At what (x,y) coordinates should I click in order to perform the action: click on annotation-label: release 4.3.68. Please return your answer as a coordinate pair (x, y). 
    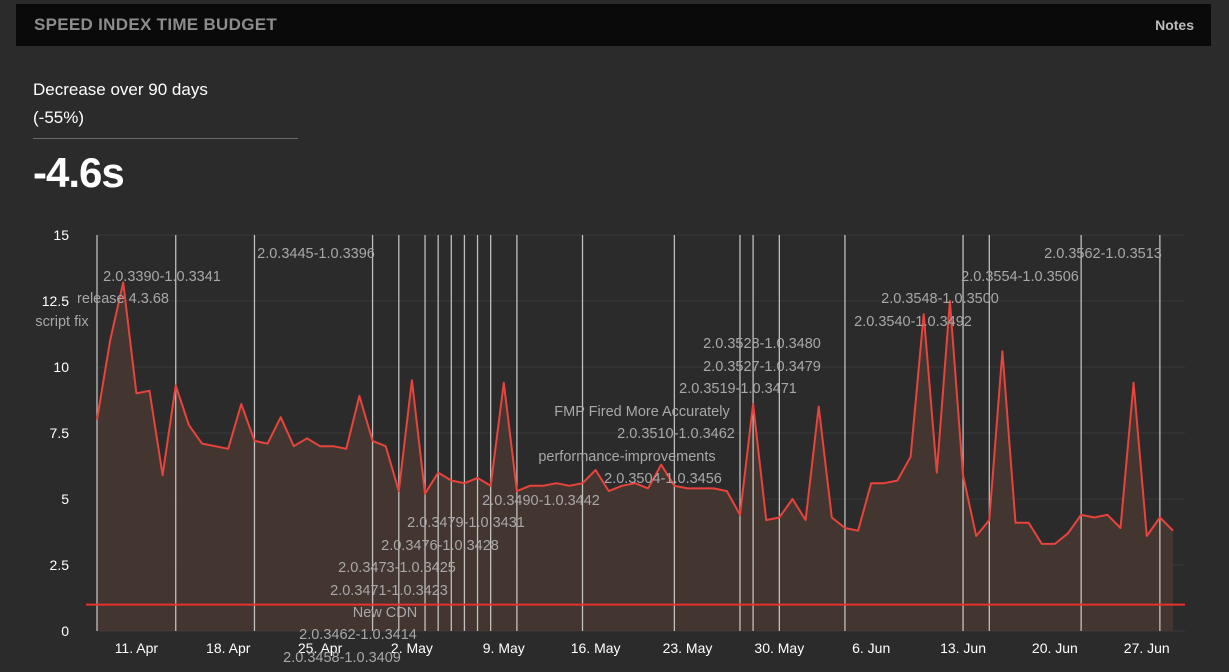
    Looking at the image, I should click on (123, 299).